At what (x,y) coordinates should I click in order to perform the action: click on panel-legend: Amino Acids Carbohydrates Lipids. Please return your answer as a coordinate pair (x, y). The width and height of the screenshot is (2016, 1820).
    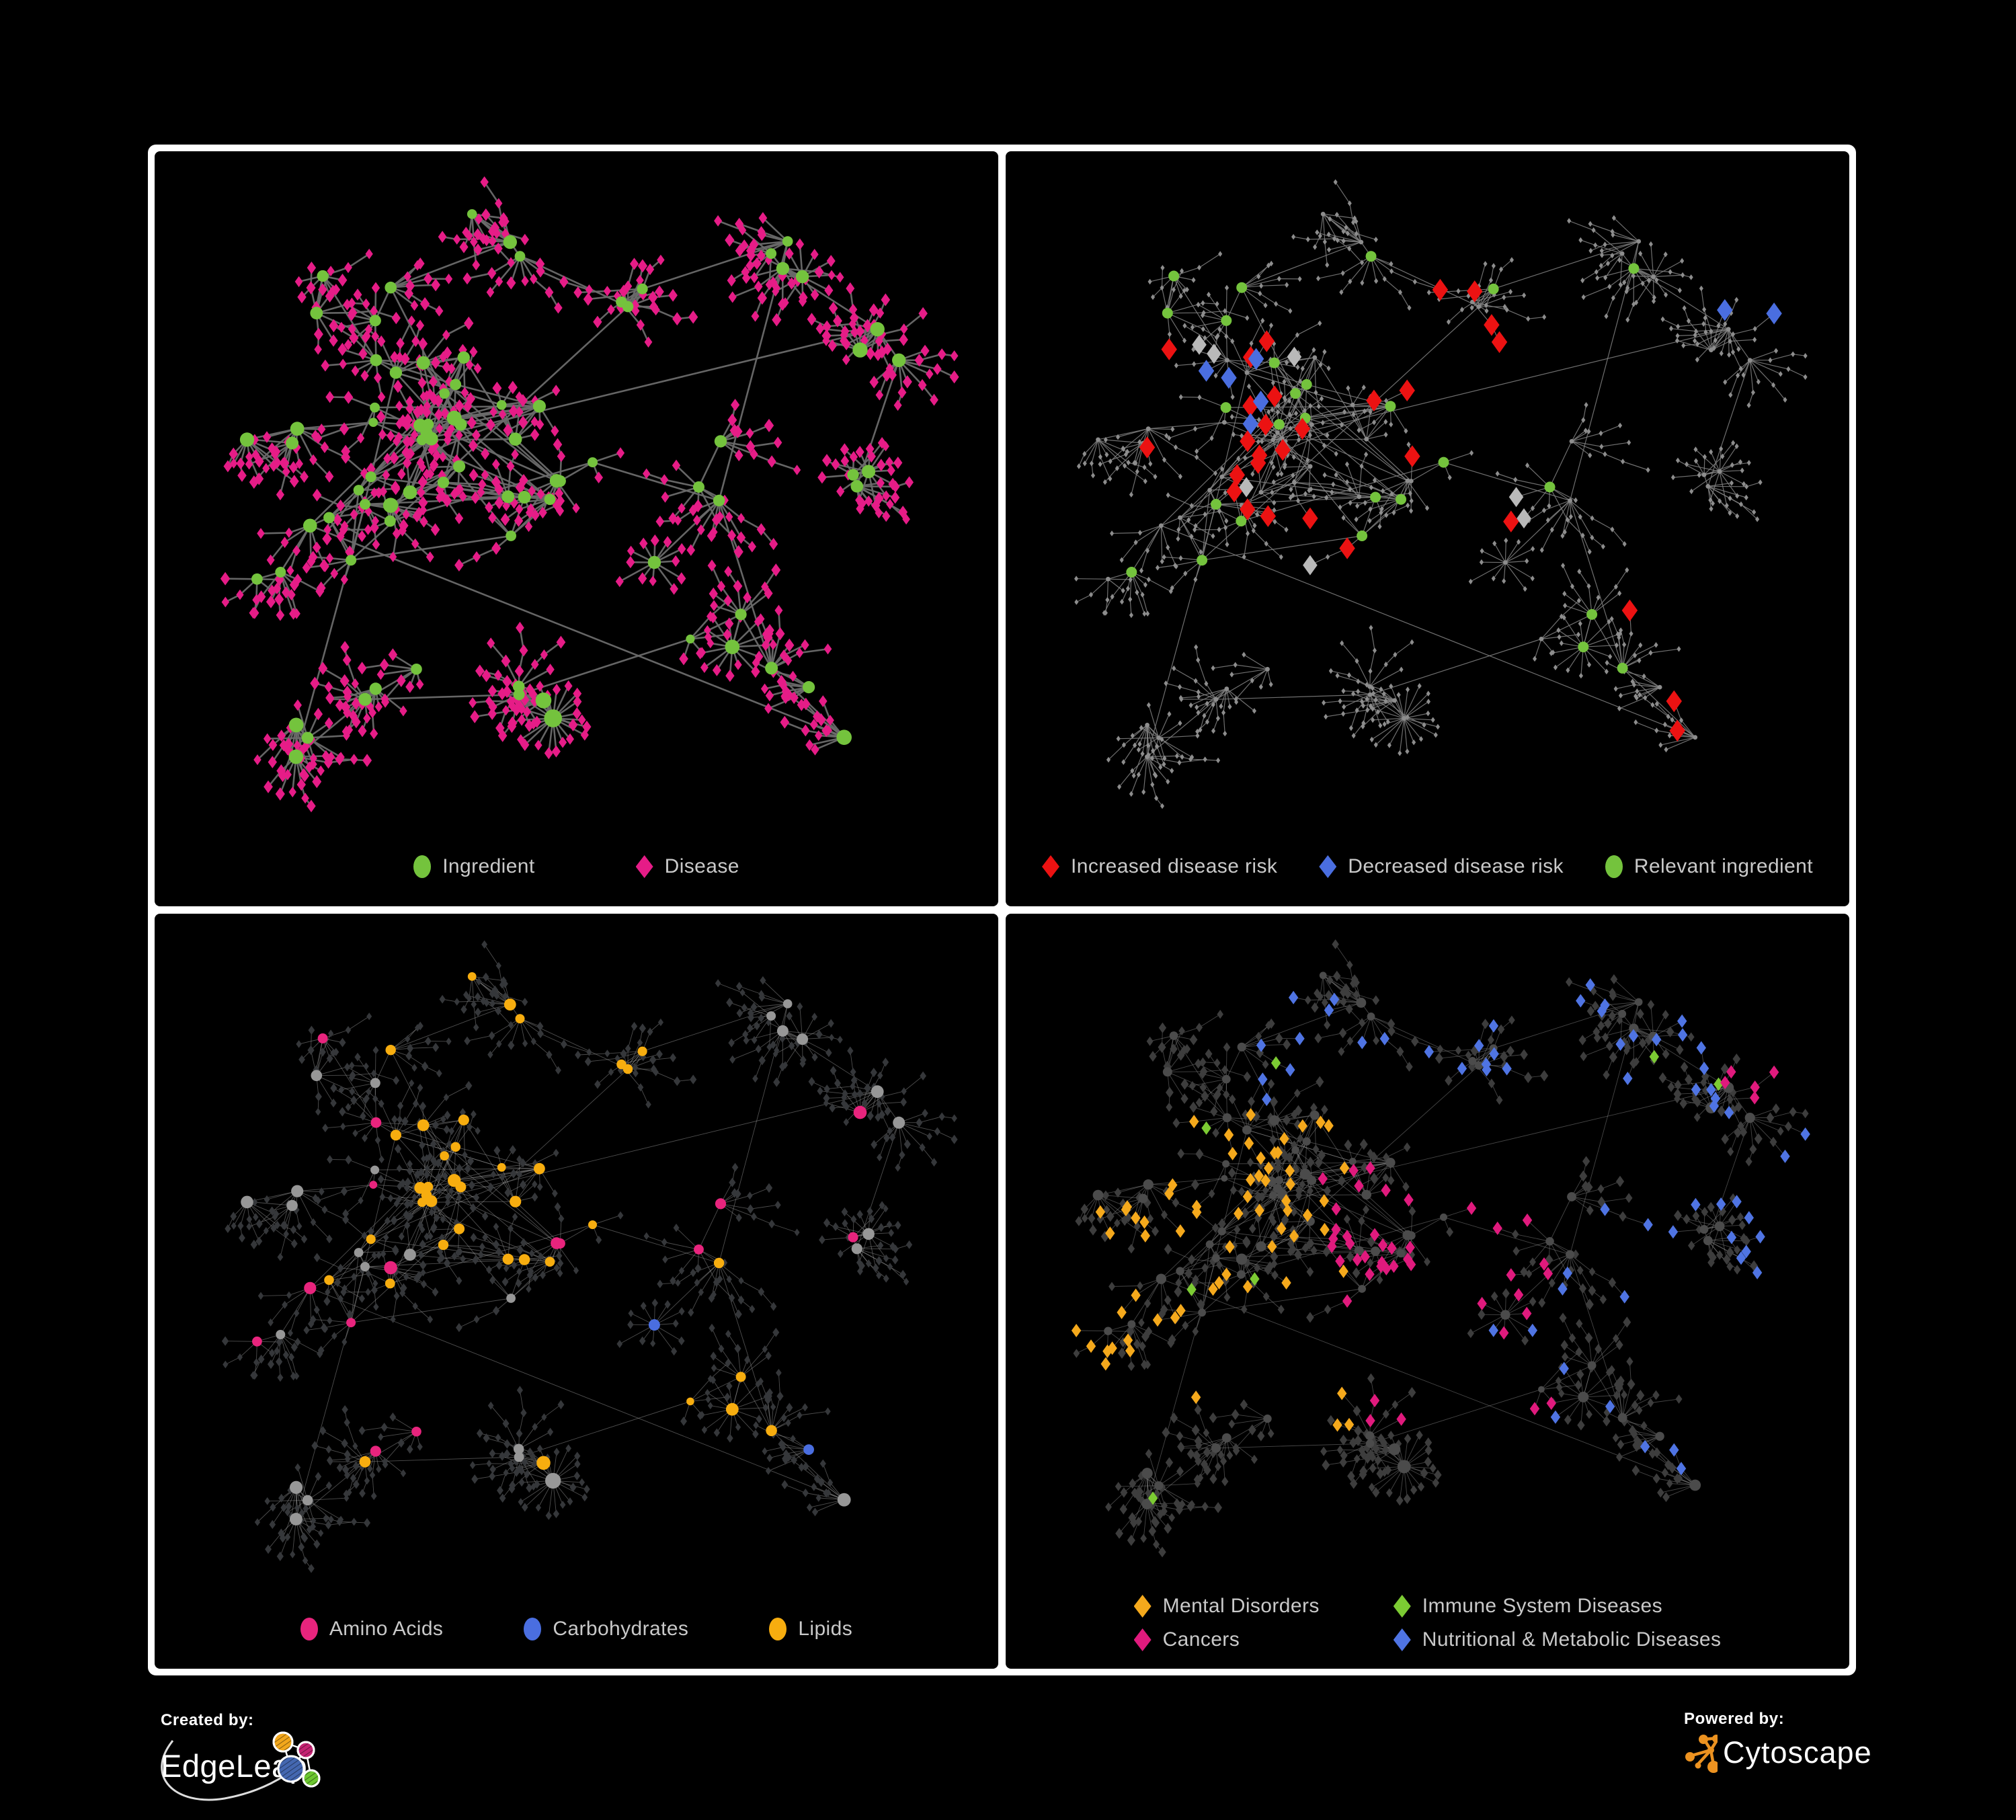
    Looking at the image, I should click on (576, 1629).